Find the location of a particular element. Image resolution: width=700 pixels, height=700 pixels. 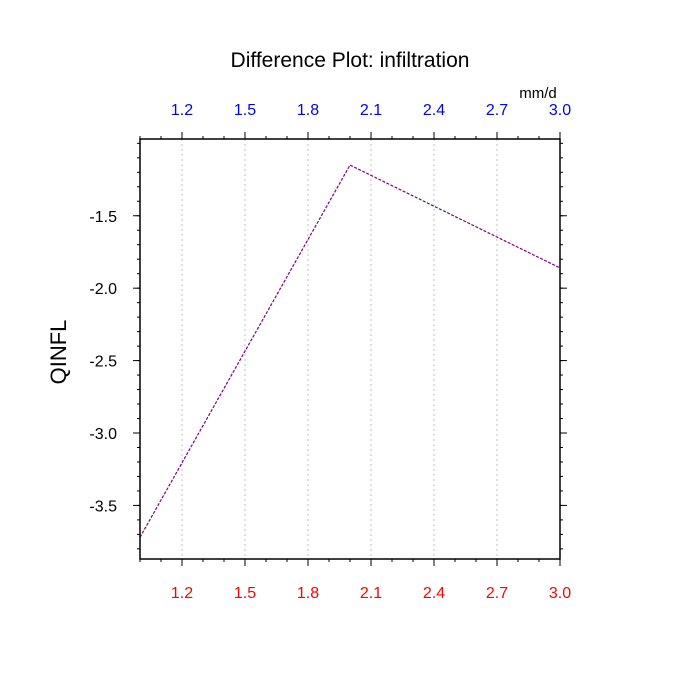

y-tick-labels: -1.5 -2.0 -2.5 -3.0 -3.5 is located at coordinates (103, 362).